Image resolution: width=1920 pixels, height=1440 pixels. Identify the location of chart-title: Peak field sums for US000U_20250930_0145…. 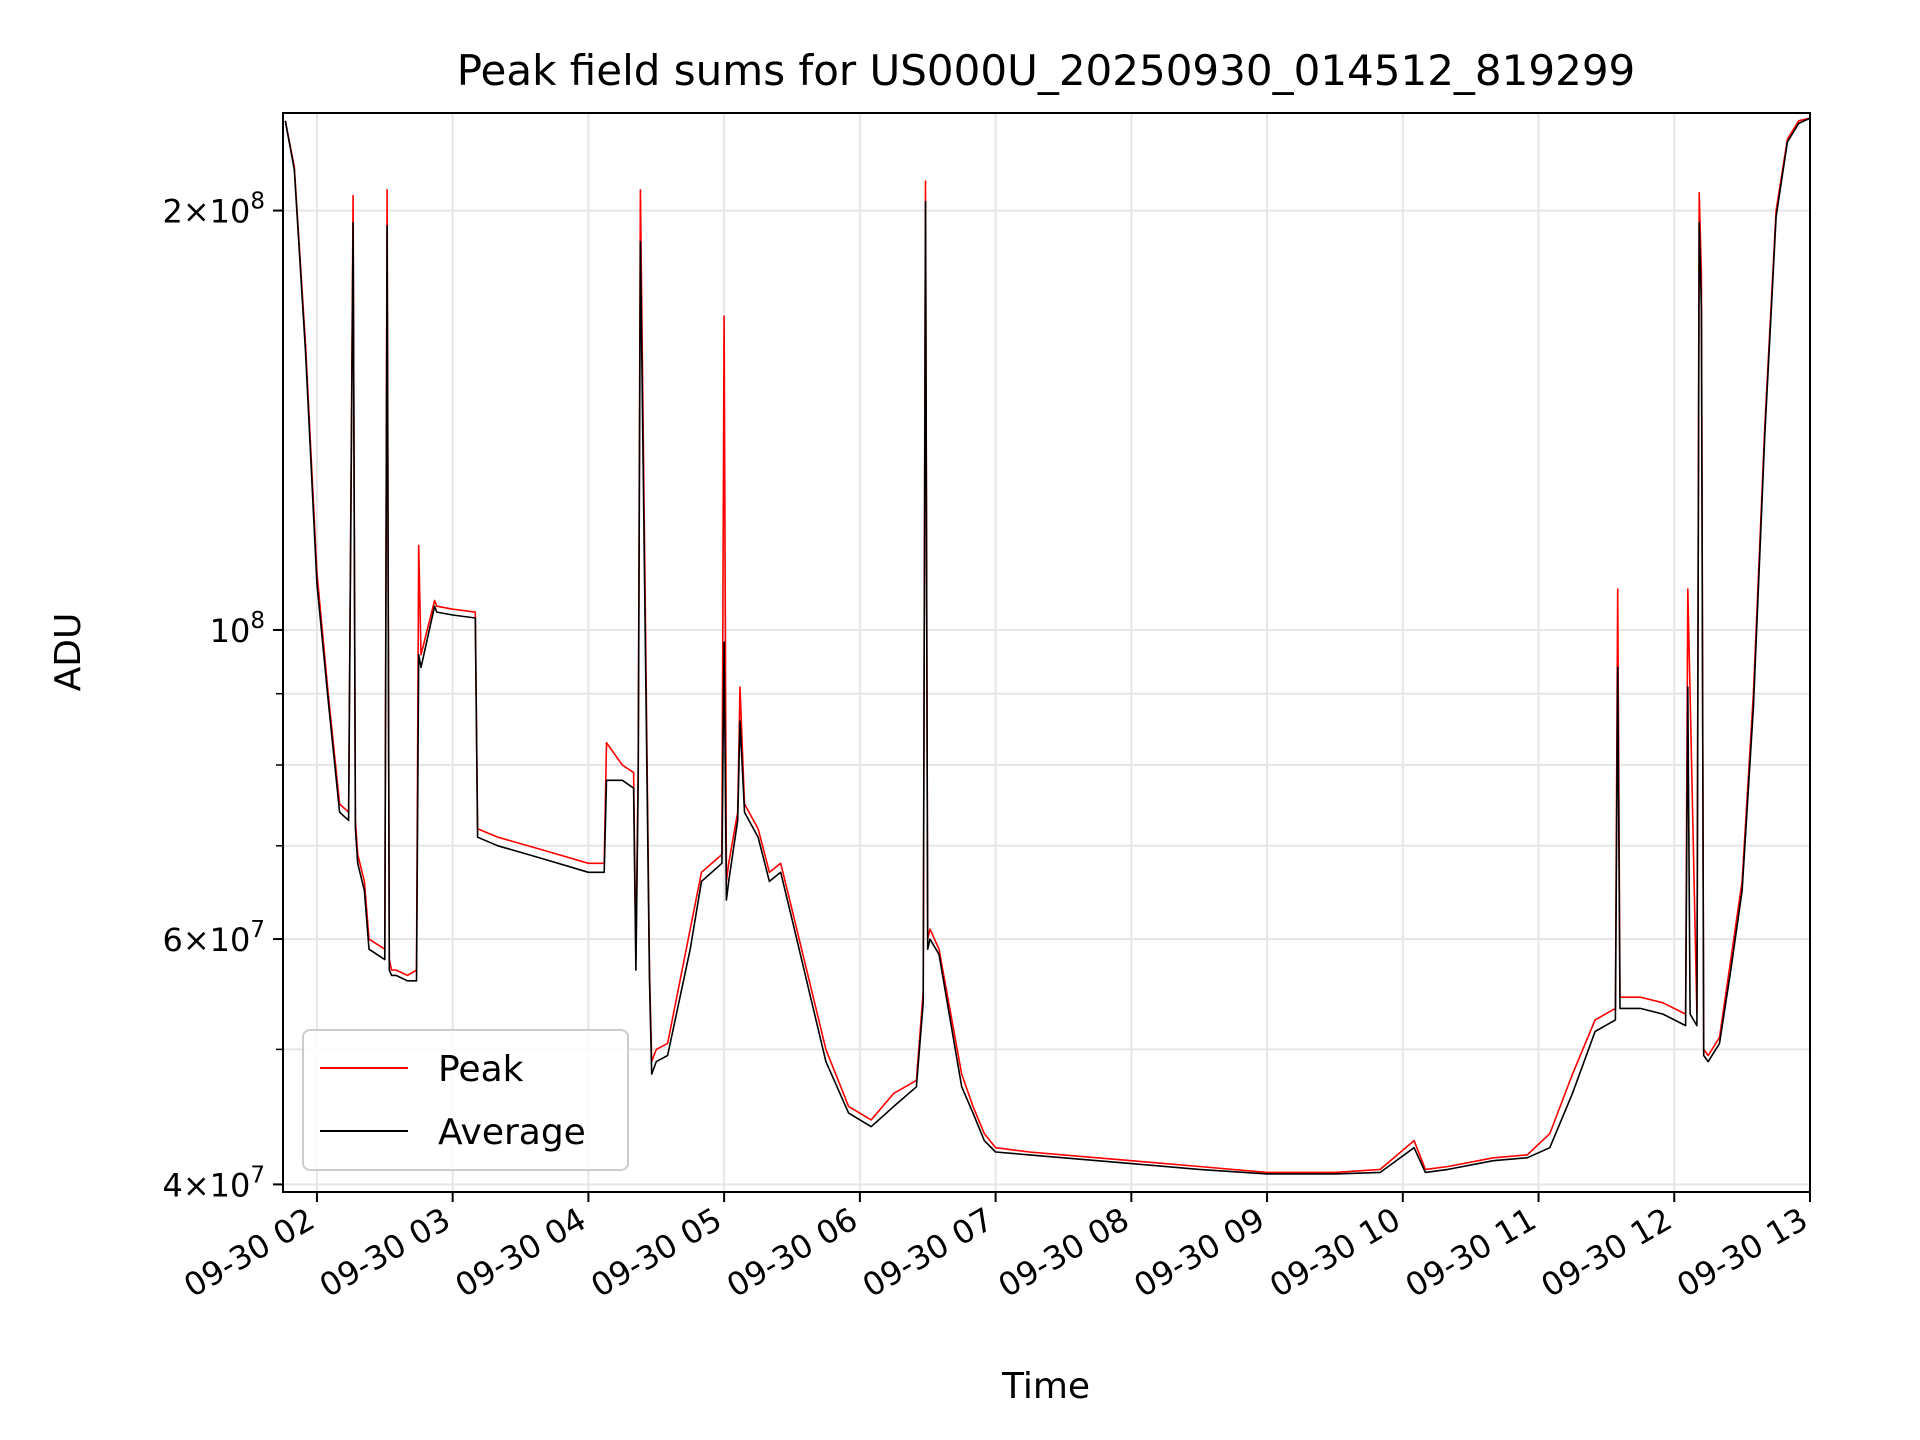
(1046, 70).